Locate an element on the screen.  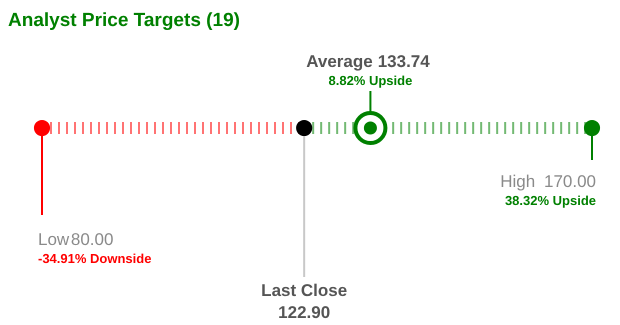
text: -34.91% Downside is located at coordinates (95, 258).